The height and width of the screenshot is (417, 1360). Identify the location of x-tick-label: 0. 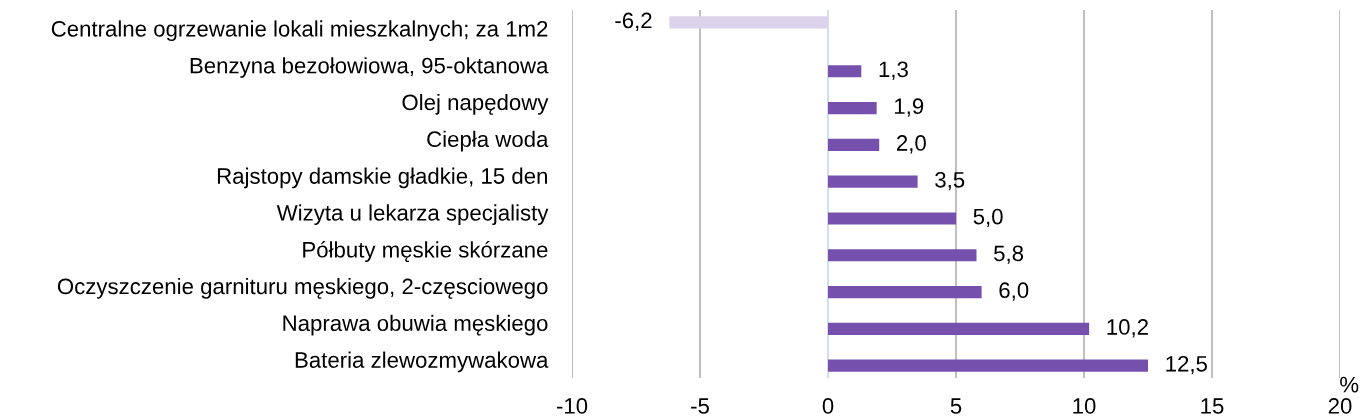
(828, 406).